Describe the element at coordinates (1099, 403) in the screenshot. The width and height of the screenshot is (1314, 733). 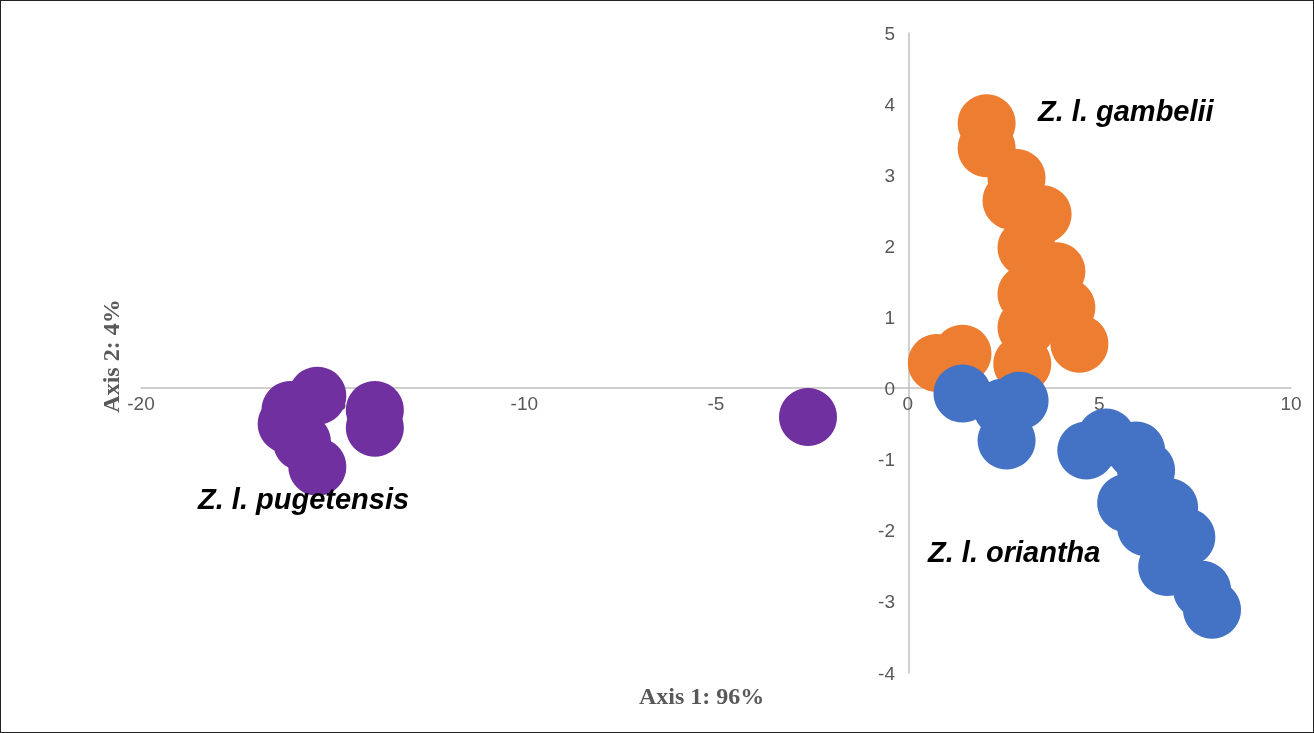
I see `x-tick-label: 5` at that location.